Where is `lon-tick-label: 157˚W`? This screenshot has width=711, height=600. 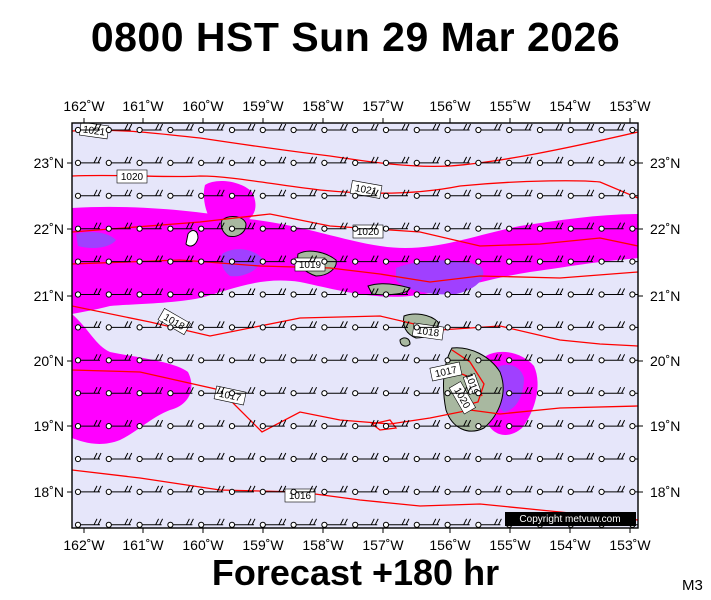 lon-tick-label: 157˚W is located at coordinates (383, 545).